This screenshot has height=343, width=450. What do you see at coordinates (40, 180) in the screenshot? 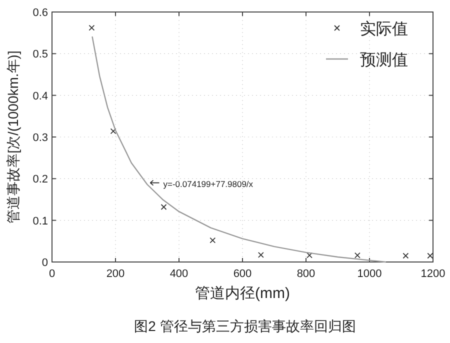
I see `y-tick-label: 0.2` at bounding box center [40, 180].